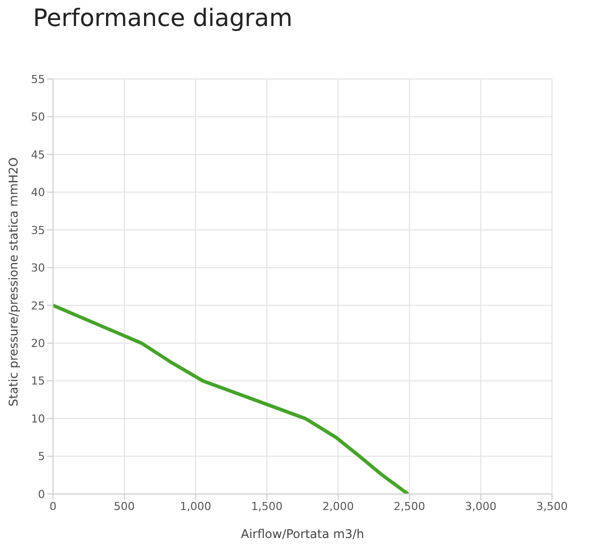  What do you see at coordinates (267, 506) in the screenshot?
I see `x-tick-label: 1,500` at bounding box center [267, 506].